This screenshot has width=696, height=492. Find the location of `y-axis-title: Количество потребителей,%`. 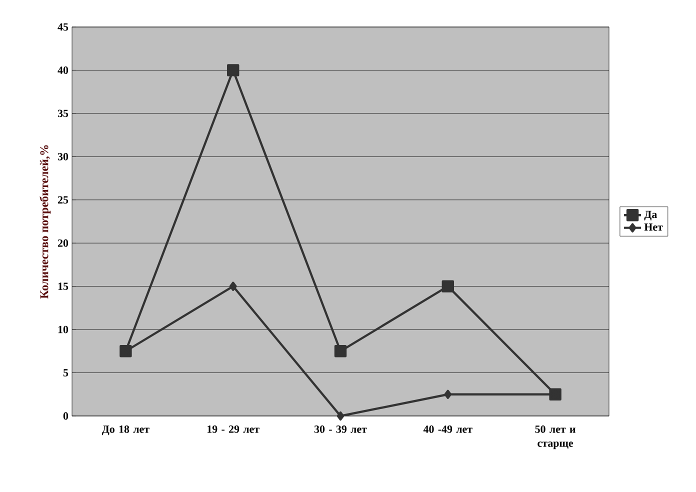

y-axis-title: Количество потребителей,% is located at coordinates (45, 222).